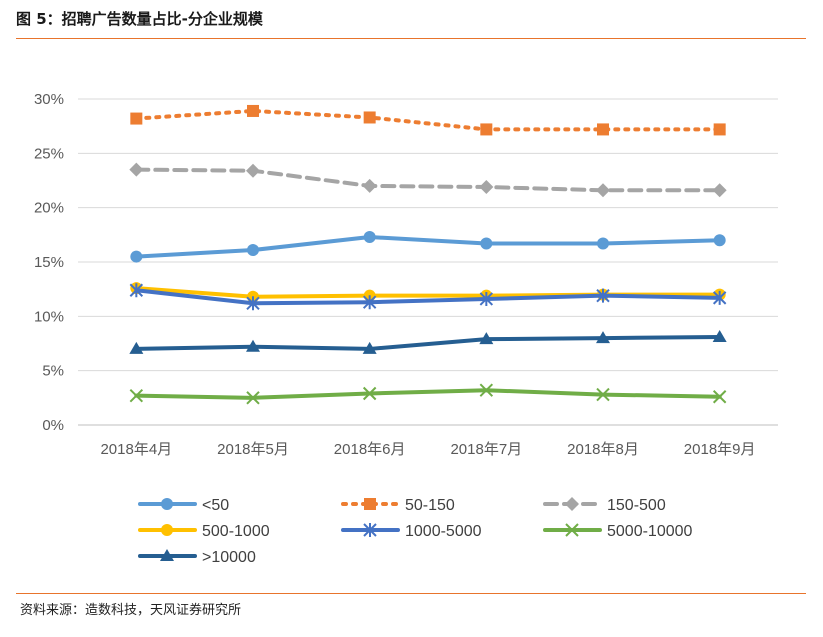 The height and width of the screenshot is (637, 823). Describe the element at coordinates (636, 505) in the screenshot. I see `legend-label: 150-500` at that location.